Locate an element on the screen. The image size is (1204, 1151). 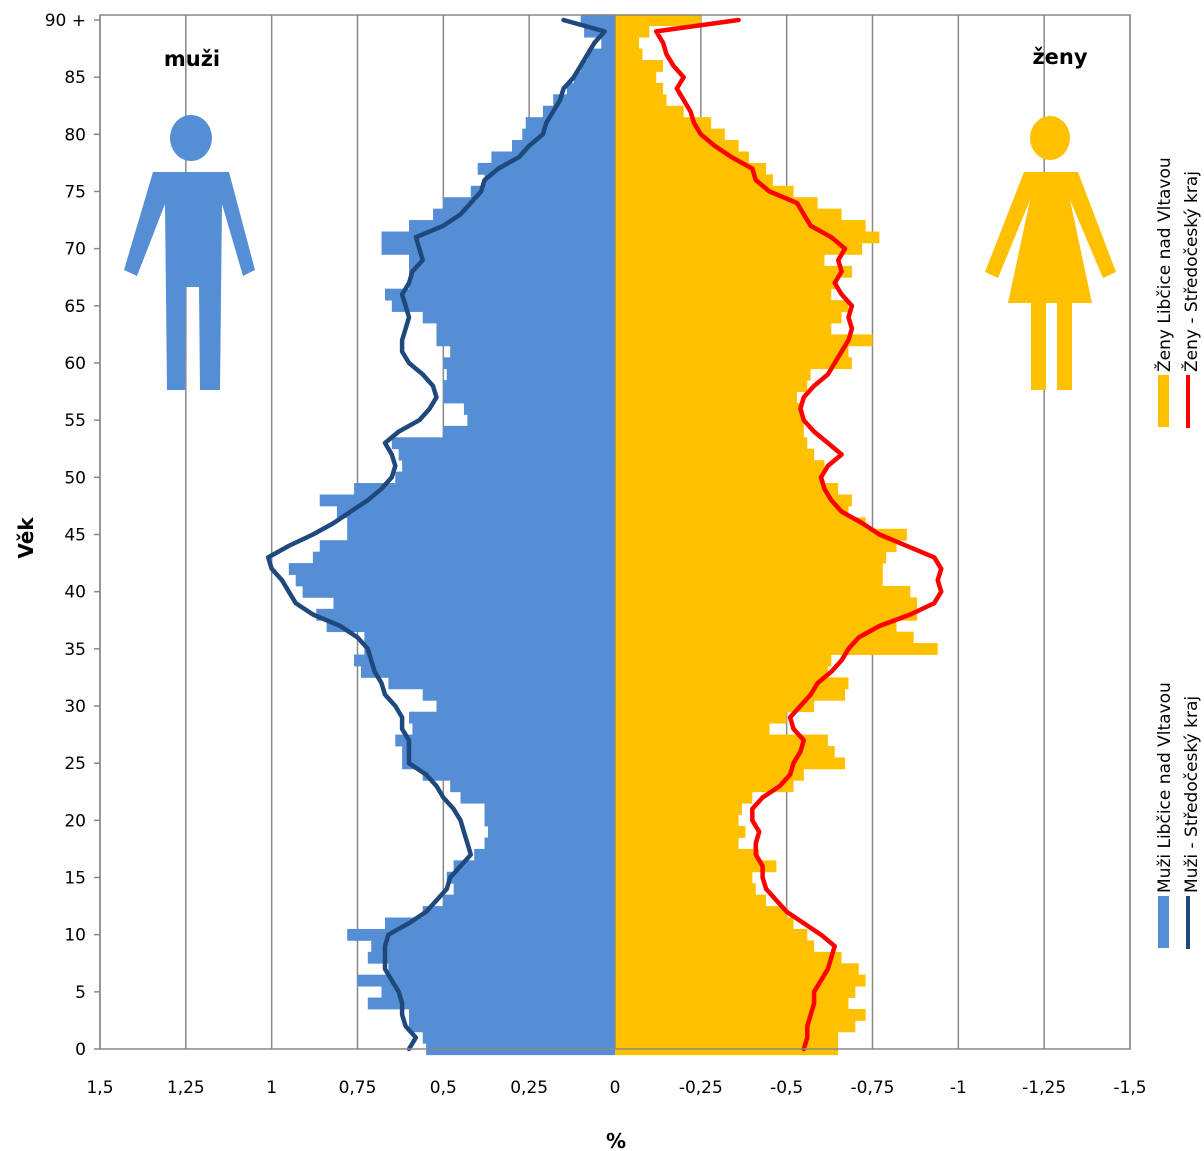
y-tick-label-18: 90 + is located at coordinates (65, 21).